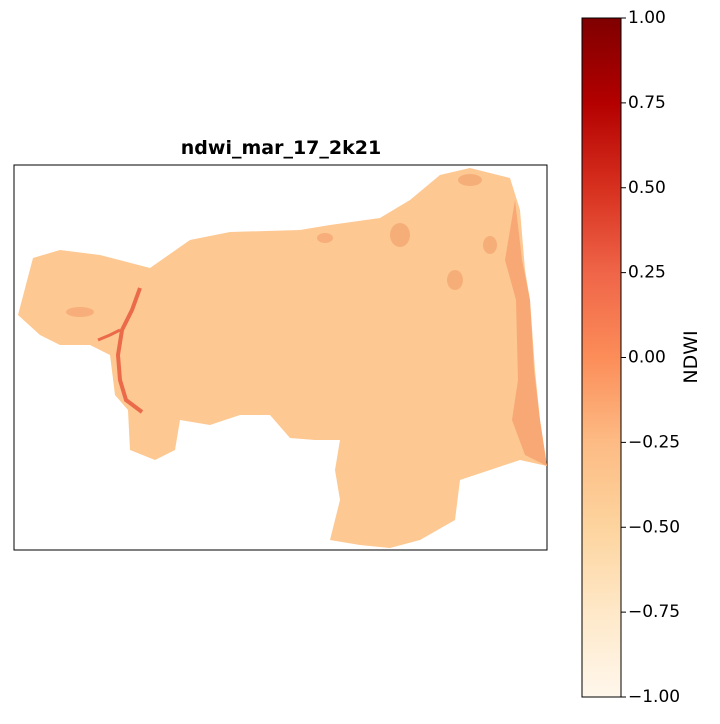 The width and height of the screenshot is (720, 724). I want to click on colorbar-tick-label: 0.00, so click(647, 358).